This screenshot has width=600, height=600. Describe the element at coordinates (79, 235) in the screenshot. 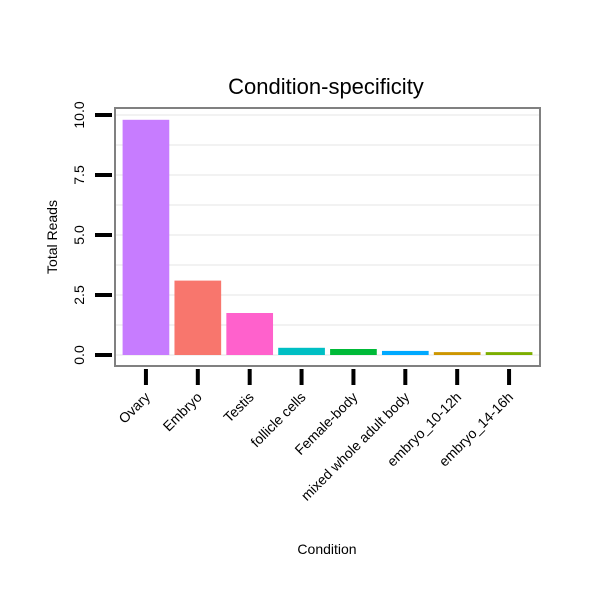

I see `y-tick-label: 5.0` at that location.